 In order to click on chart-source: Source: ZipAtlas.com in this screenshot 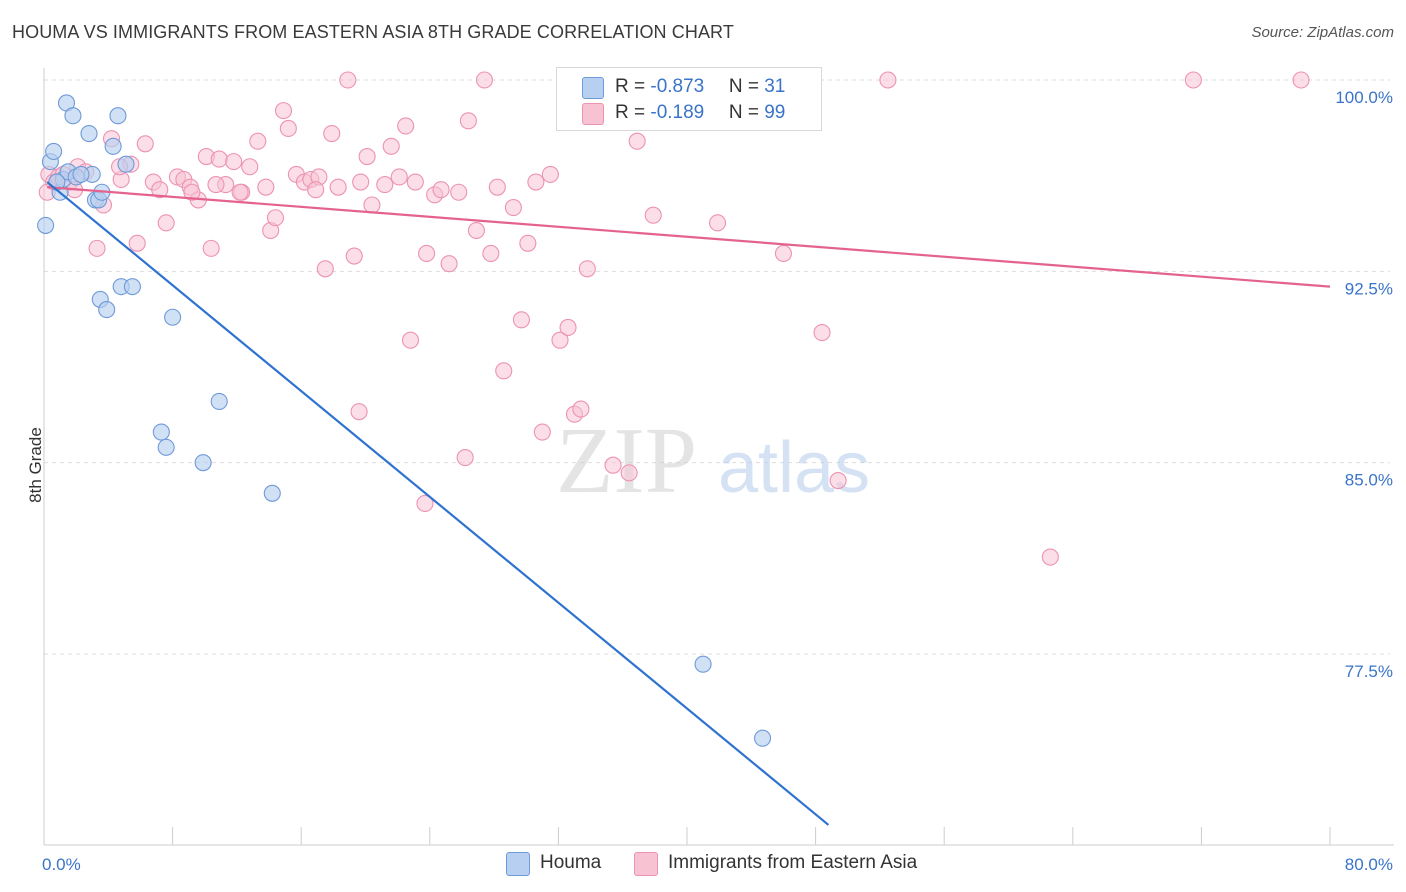, I will do `click(1322, 32)`.